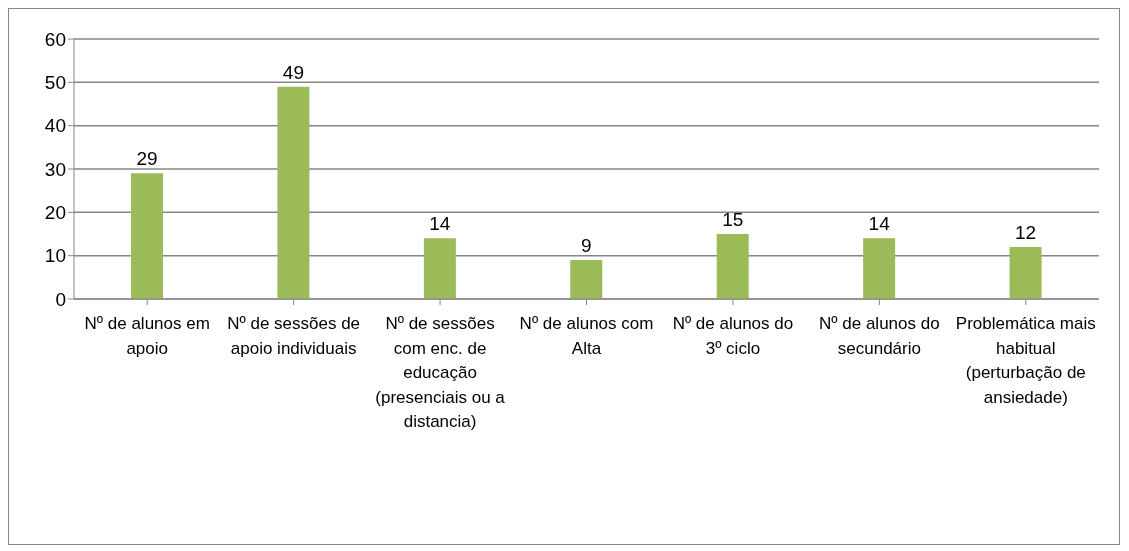 This screenshot has height=551, width=1129. What do you see at coordinates (586, 245) in the screenshot?
I see `data-label: 9` at bounding box center [586, 245].